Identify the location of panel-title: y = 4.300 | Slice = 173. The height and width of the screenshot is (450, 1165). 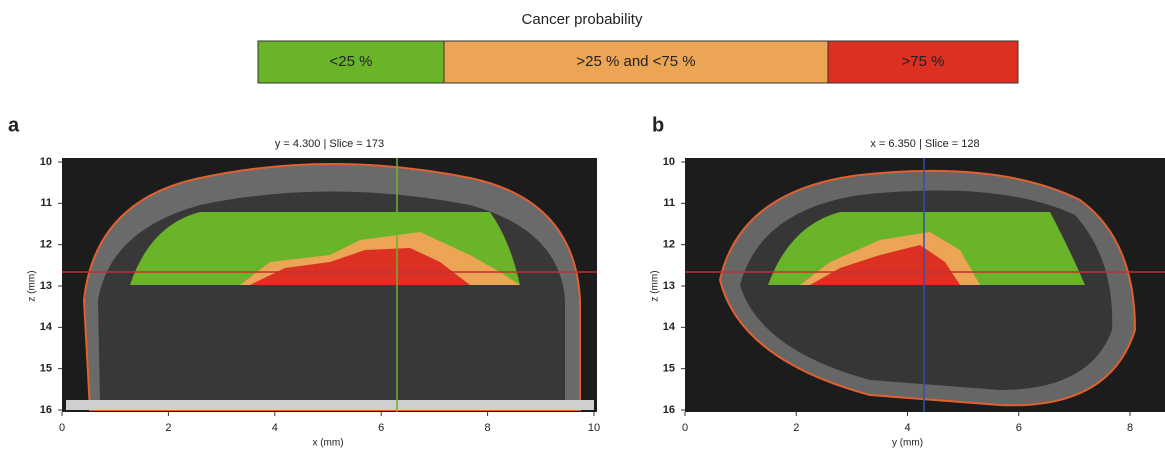
(329, 144).